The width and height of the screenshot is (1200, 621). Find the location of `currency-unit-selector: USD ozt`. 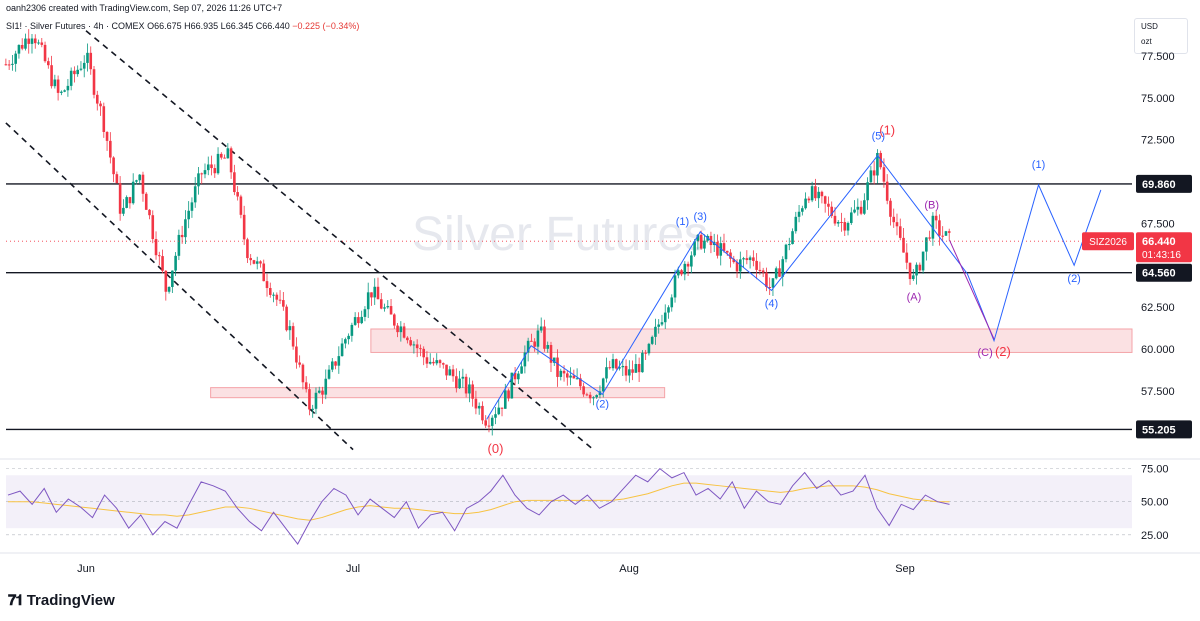

currency-unit-selector: USD ozt is located at coordinates (1161, 36).